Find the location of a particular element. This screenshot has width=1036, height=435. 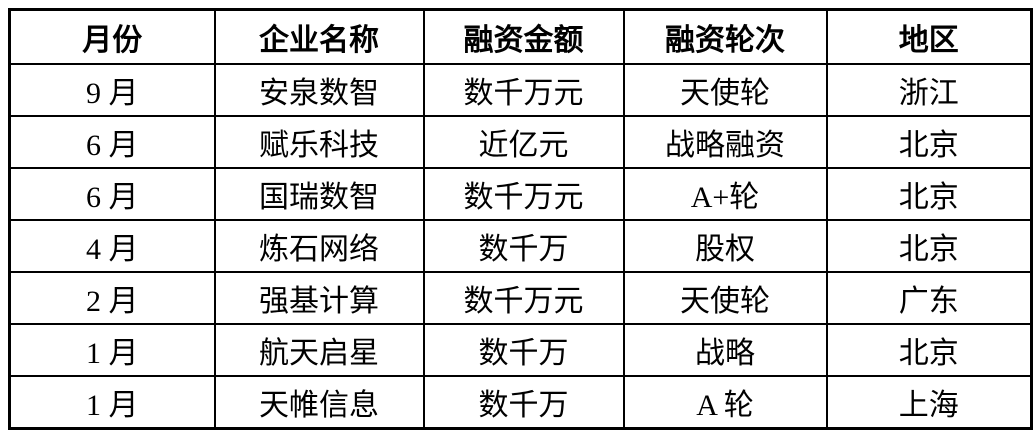

cell-company: 赋乐科技 is located at coordinates (319, 142).